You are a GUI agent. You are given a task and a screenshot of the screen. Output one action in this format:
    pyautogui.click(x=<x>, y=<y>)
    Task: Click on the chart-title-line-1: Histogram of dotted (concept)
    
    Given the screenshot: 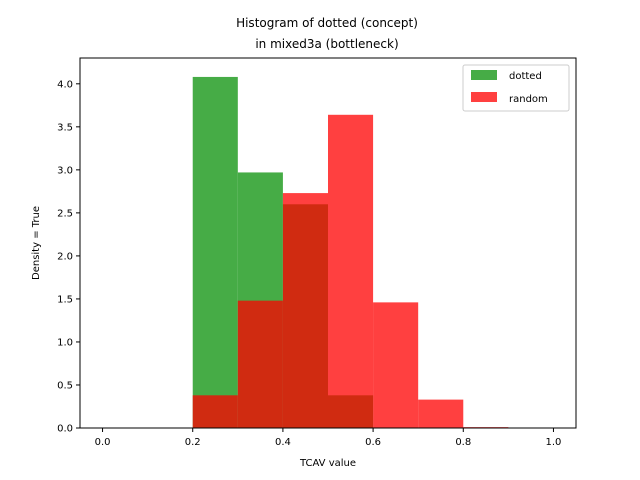 What is the action you would take?
    pyautogui.click(x=327, y=23)
    